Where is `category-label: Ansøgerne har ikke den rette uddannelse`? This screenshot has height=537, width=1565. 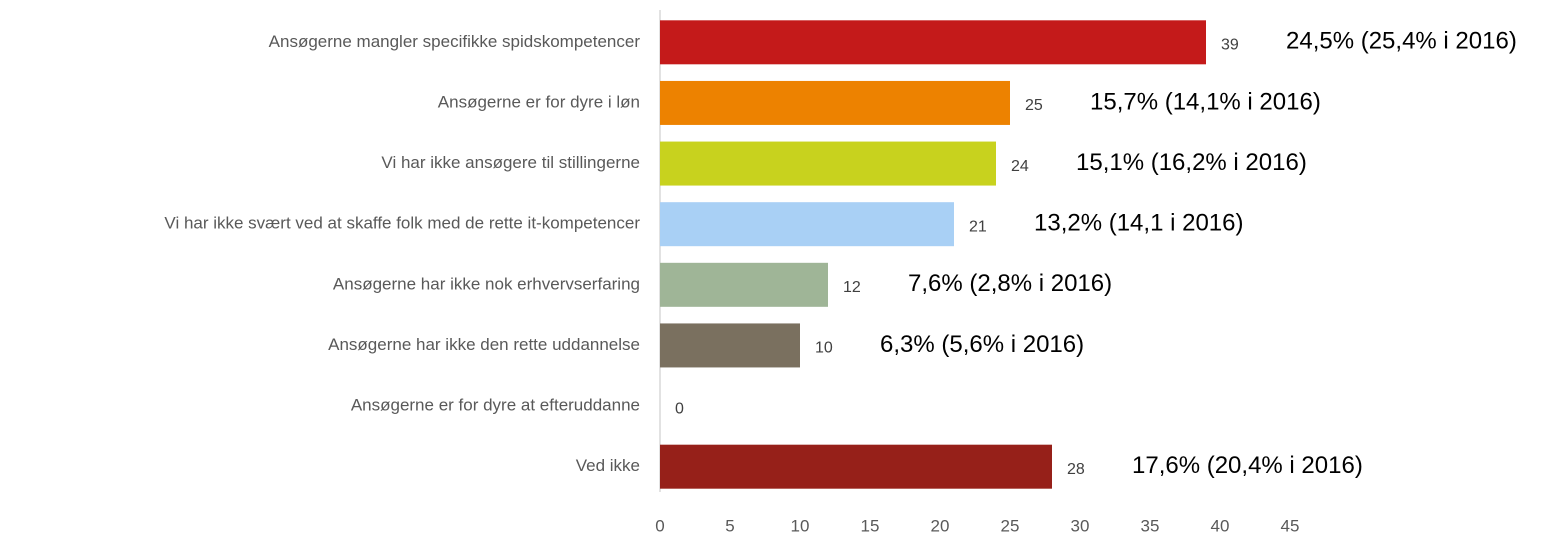
category-label: Ansøgerne har ikke den rette uddannelse is located at coordinates (484, 344).